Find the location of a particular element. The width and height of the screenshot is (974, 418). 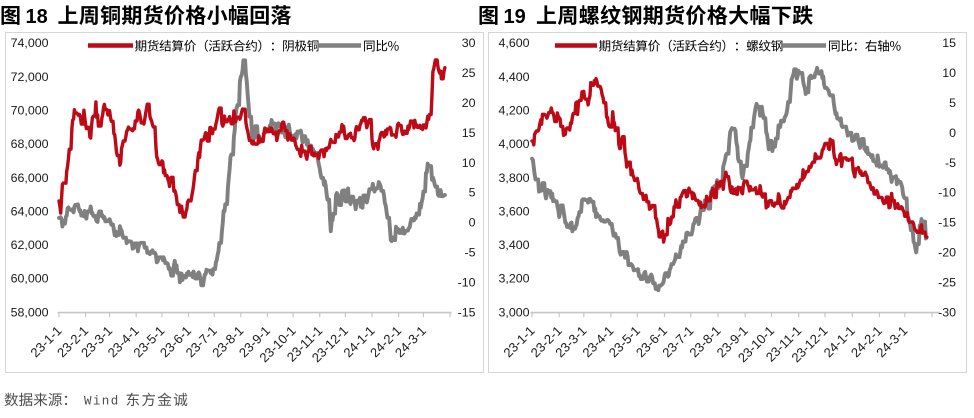

svg-text: 4,400 is located at coordinates (513, 77).